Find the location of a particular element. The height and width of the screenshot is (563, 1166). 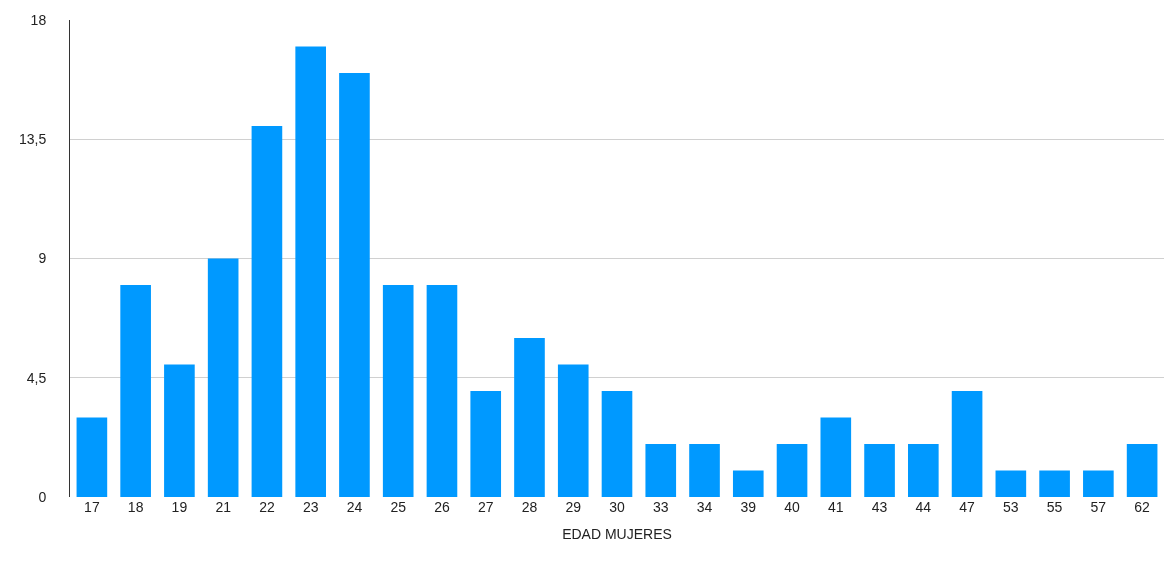

y-tick-label: 18 is located at coordinates (38, 19).